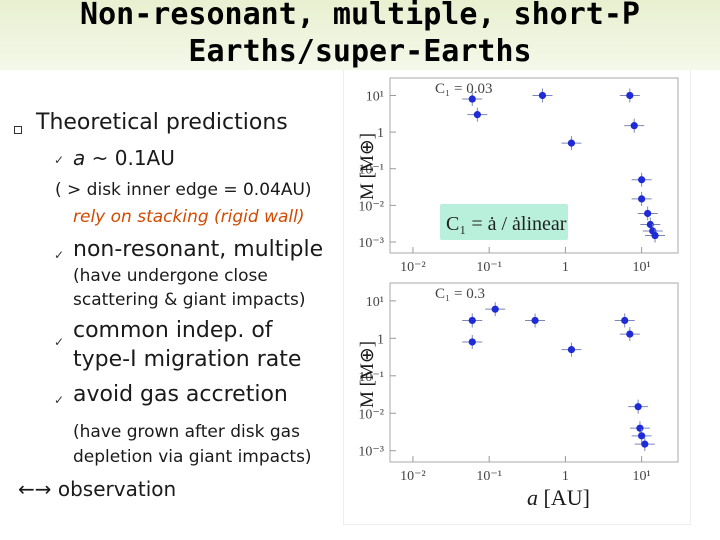 The image size is (720, 540). I want to click on x-axis-label-unit: [AU], so click(566, 497).